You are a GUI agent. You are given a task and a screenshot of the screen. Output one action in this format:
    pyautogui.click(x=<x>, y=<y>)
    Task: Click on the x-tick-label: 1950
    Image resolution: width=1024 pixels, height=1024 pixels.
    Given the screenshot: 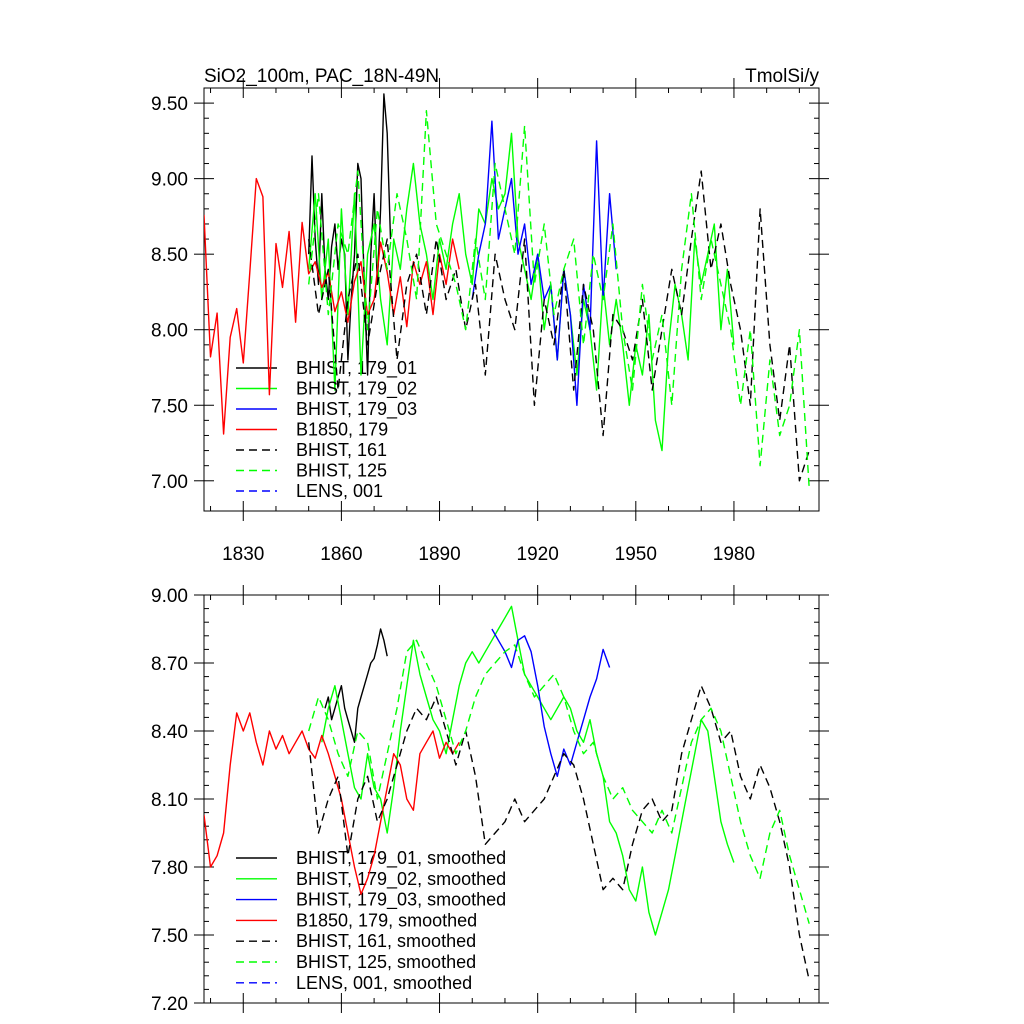 What is the action you would take?
    pyautogui.click(x=636, y=554)
    